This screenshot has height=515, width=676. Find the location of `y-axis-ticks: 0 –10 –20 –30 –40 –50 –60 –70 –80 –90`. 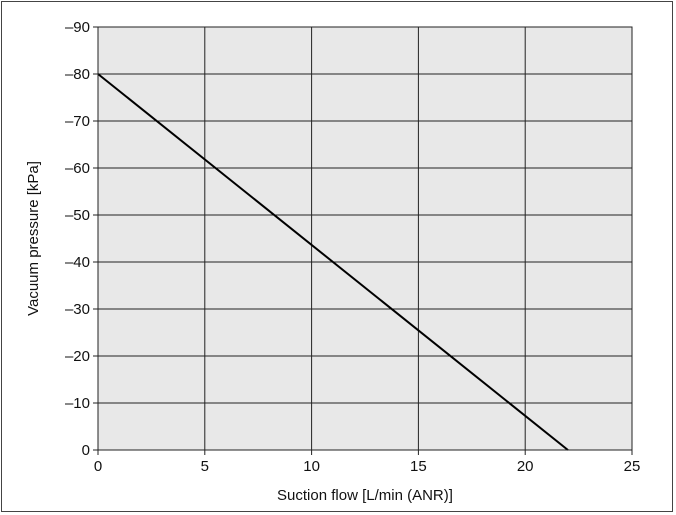

y-axis-ticks: 0 –10 –20 –30 –40 –50 –60 –70 –80 –90 is located at coordinates (81, 239).